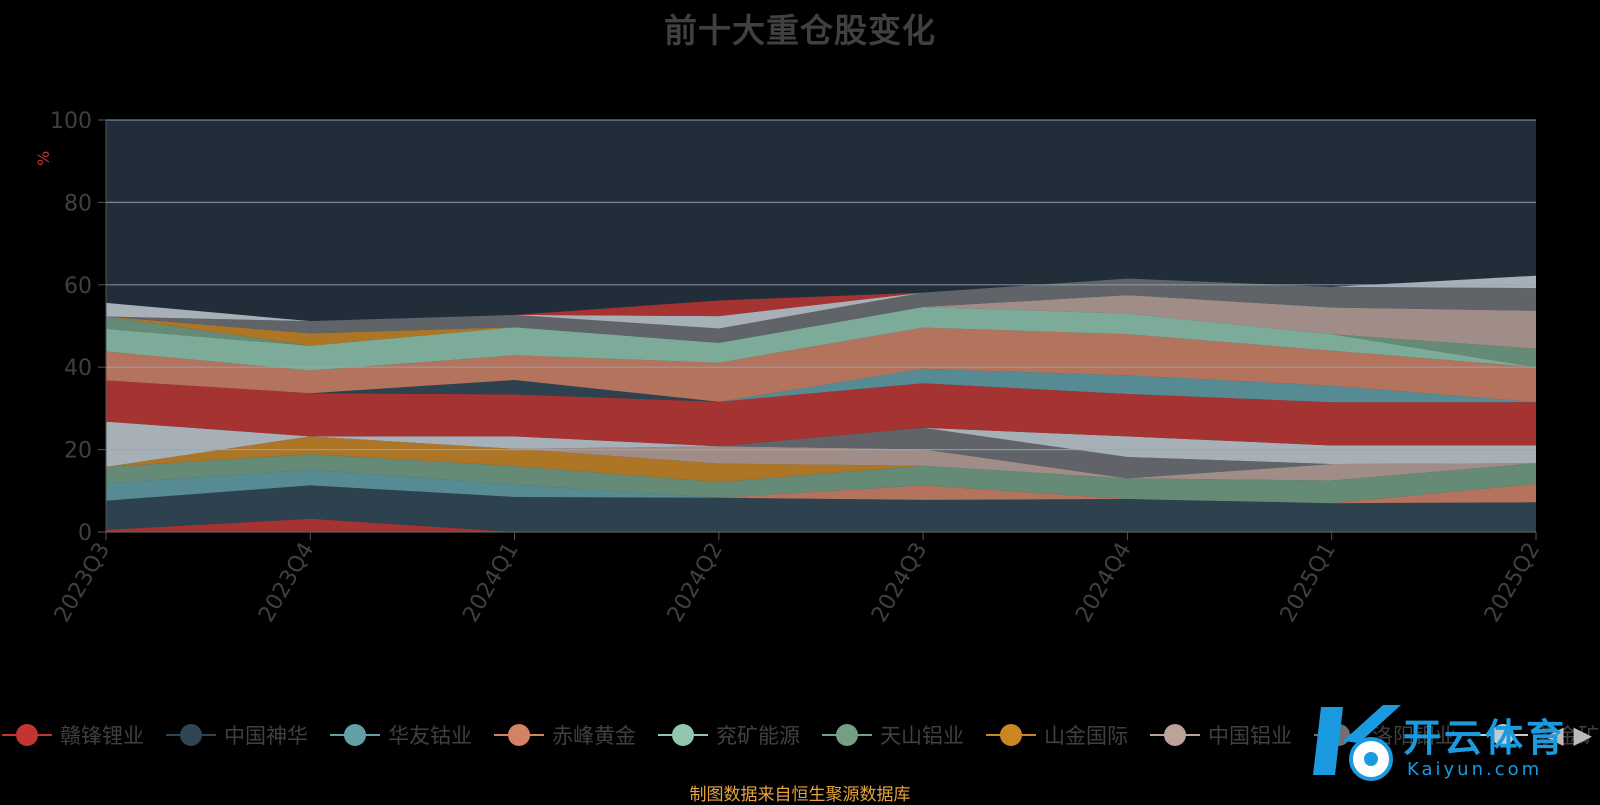 Image resolution: width=1600 pixels, height=805 pixels. What do you see at coordinates (1308, 583) in the screenshot?
I see `x-tick-label: 2025Q1` at bounding box center [1308, 583].